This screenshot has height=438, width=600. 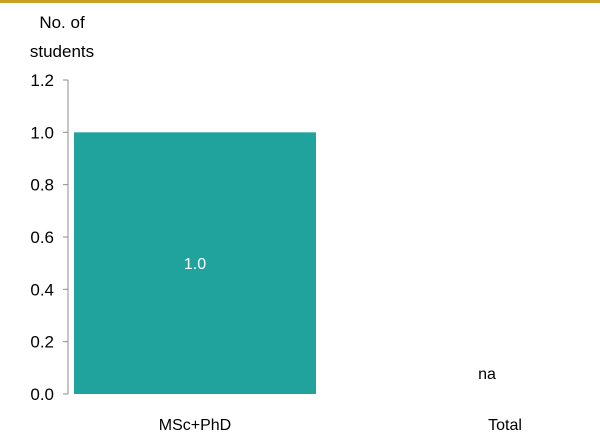 What do you see at coordinates (42, 132) in the screenshot?
I see `y-tick-label: 1.0` at bounding box center [42, 132].